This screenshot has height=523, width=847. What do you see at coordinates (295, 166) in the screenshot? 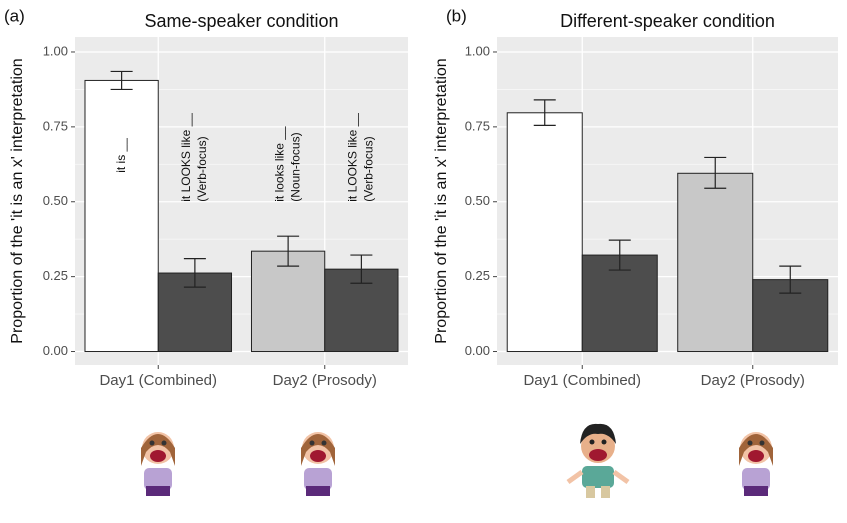
I see `bar-label: (Noun-focus)` at bounding box center [295, 166].